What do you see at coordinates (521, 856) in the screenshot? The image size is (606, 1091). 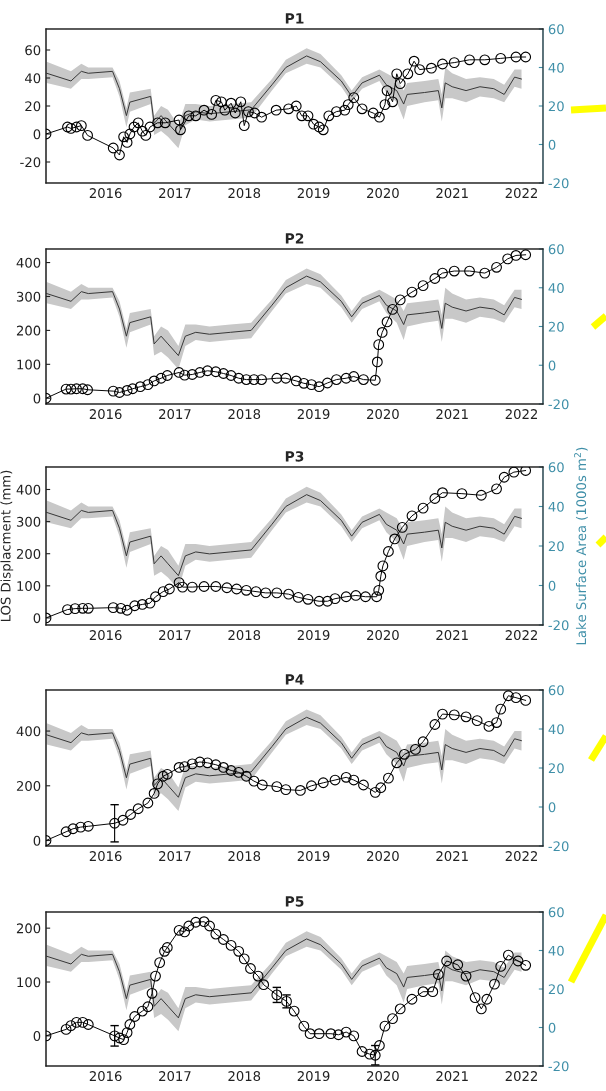 I see `x-tick-label: 2022` at bounding box center [521, 856].